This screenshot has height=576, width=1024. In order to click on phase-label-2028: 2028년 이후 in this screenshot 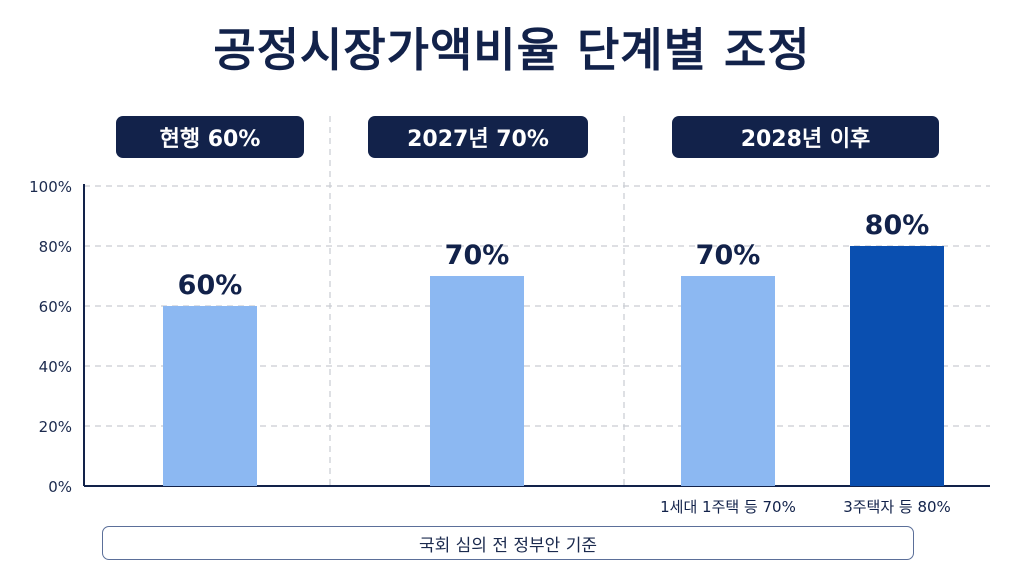, I will do `click(805, 137)`.